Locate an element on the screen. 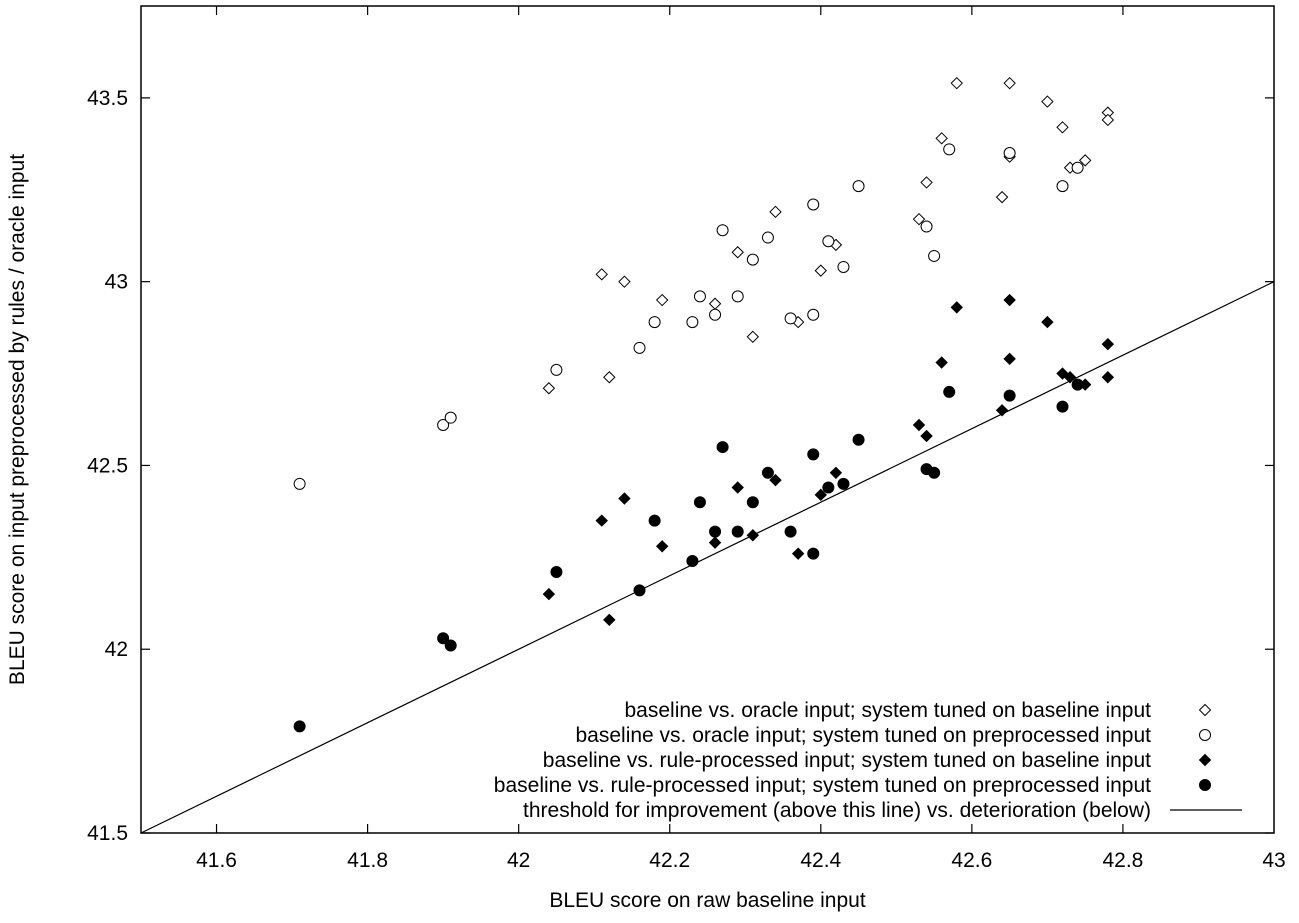 This screenshot has height=923, width=1299. legend-swatch-oracle-baseline-tuned is located at coordinates (1205, 710).